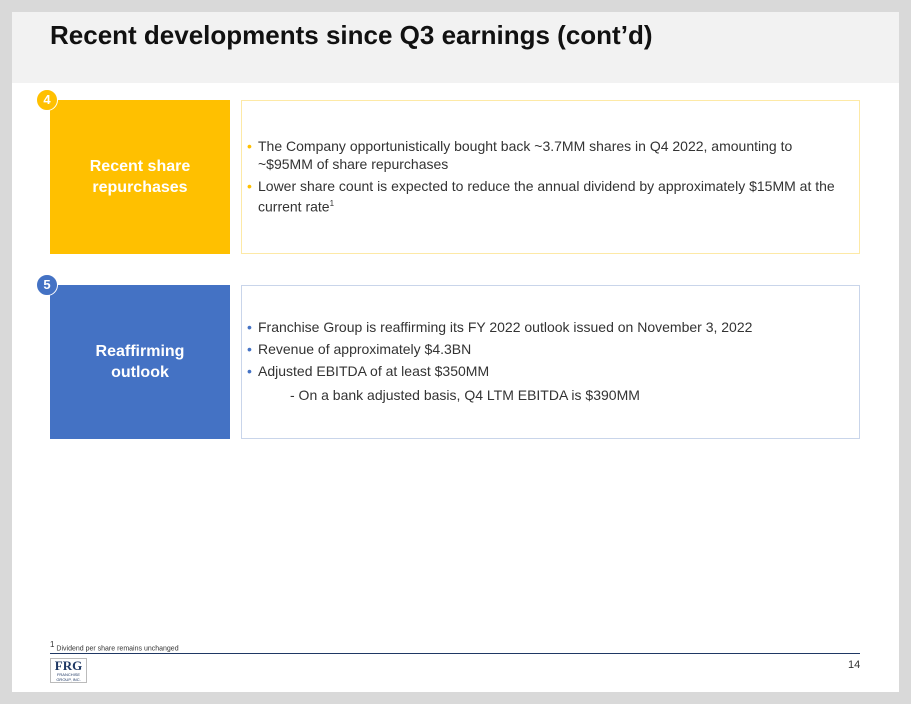 This screenshot has width=911, height=704. I want to click on logo: FRG FRANCHISE GROUP, INC., so click(68, 670).